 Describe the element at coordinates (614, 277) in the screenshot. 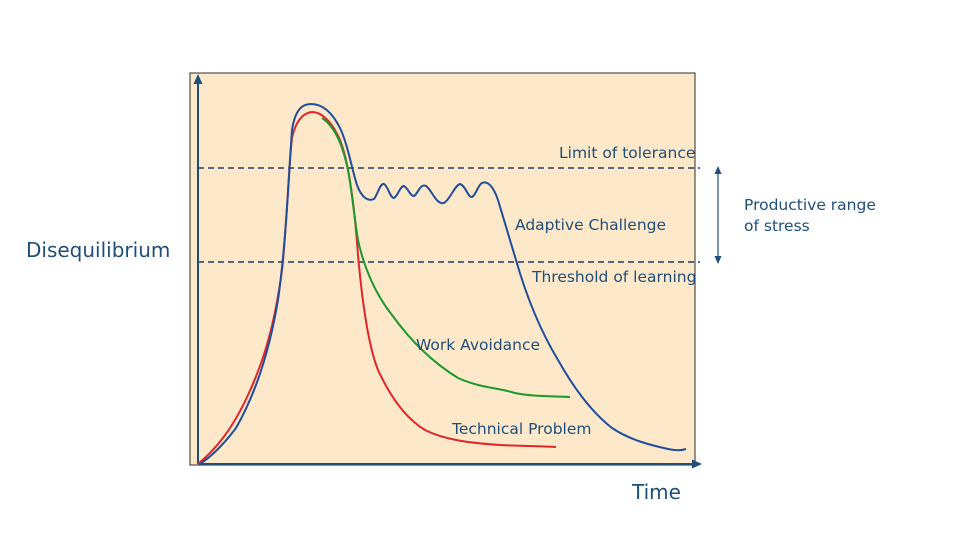

I see `threshold-of-learning-label: Threshold of learning` at that location.